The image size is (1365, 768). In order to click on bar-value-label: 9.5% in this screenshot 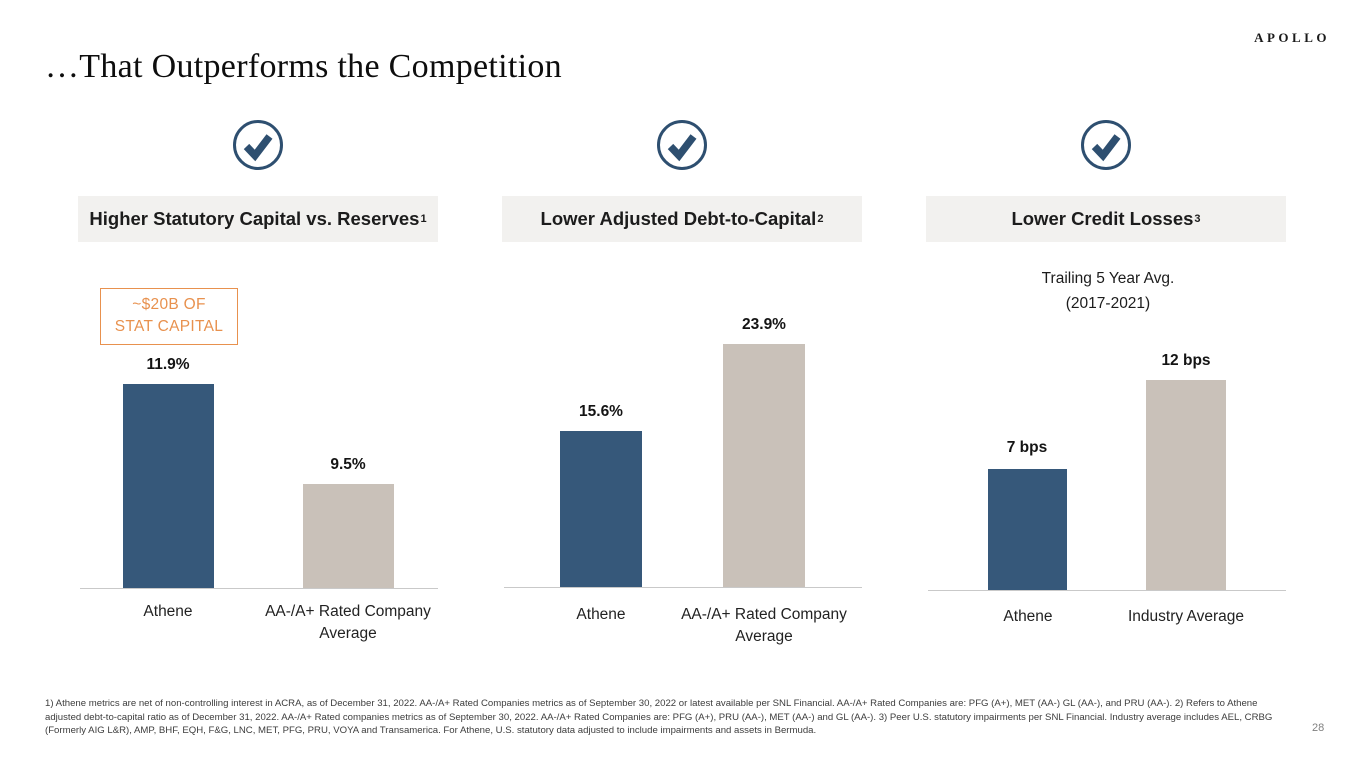, I will do `click(348, 464)`.